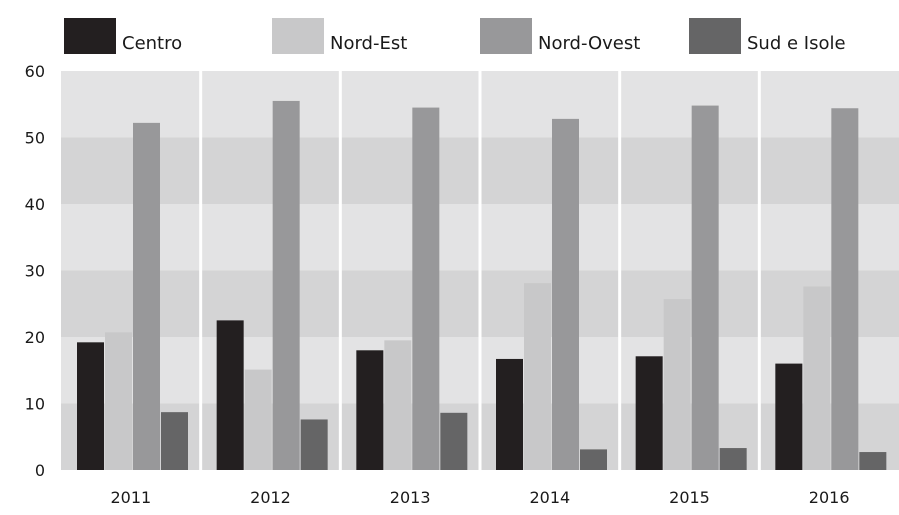  I want to click on x-tick-label: 2011, so click(130, 497).